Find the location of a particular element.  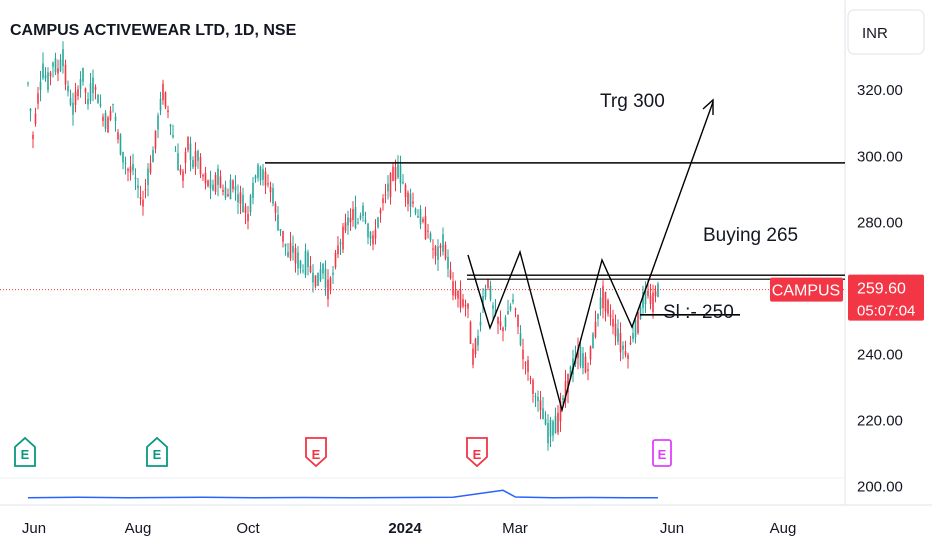

time-tick-label: Jun is located at coordinates (672, 528).